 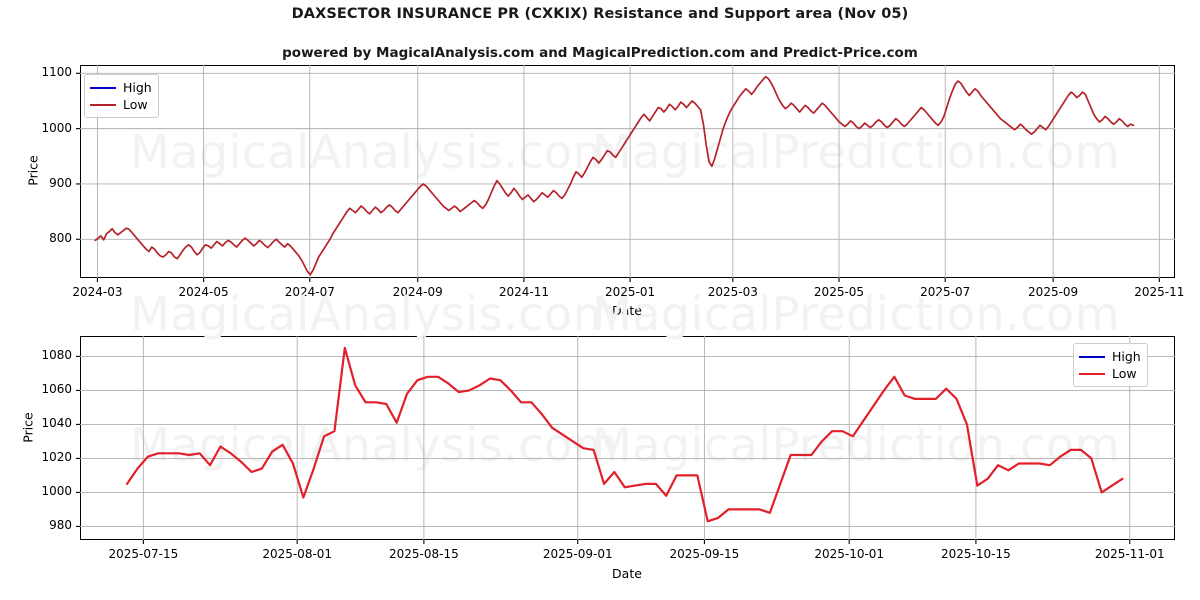 I want to click on legend-item-high: High, so click(x=121, y=87).